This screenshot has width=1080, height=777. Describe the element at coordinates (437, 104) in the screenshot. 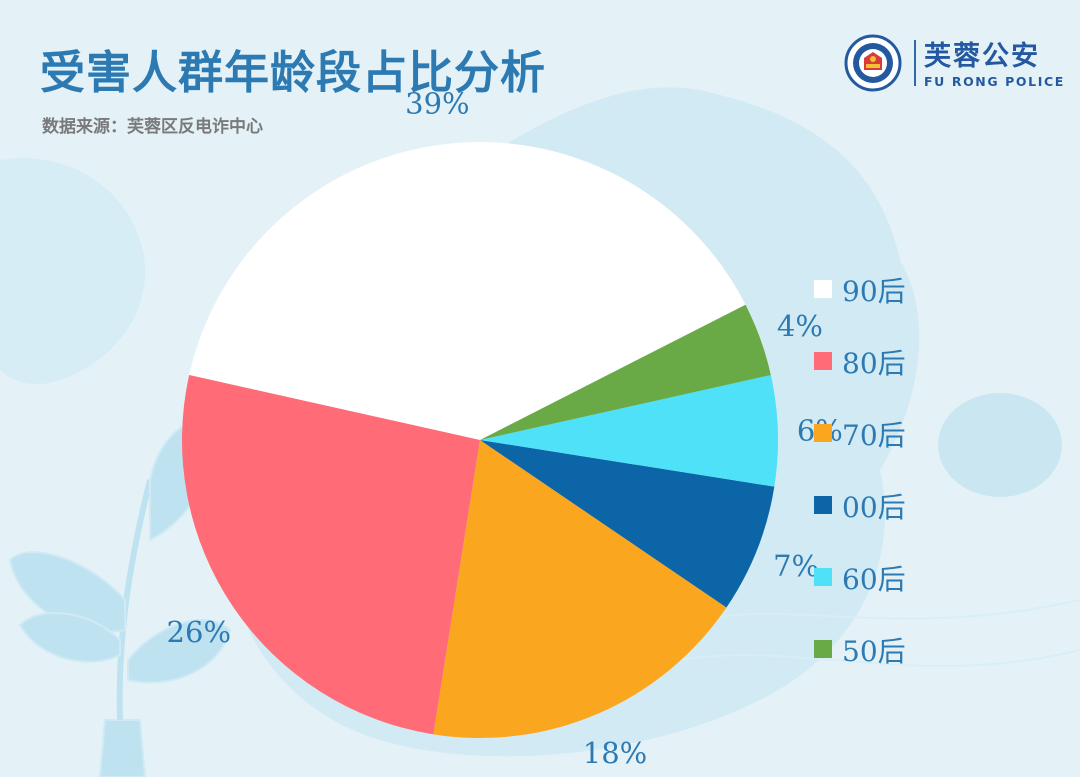

I see `slice-label-90后: 39%` at that location.